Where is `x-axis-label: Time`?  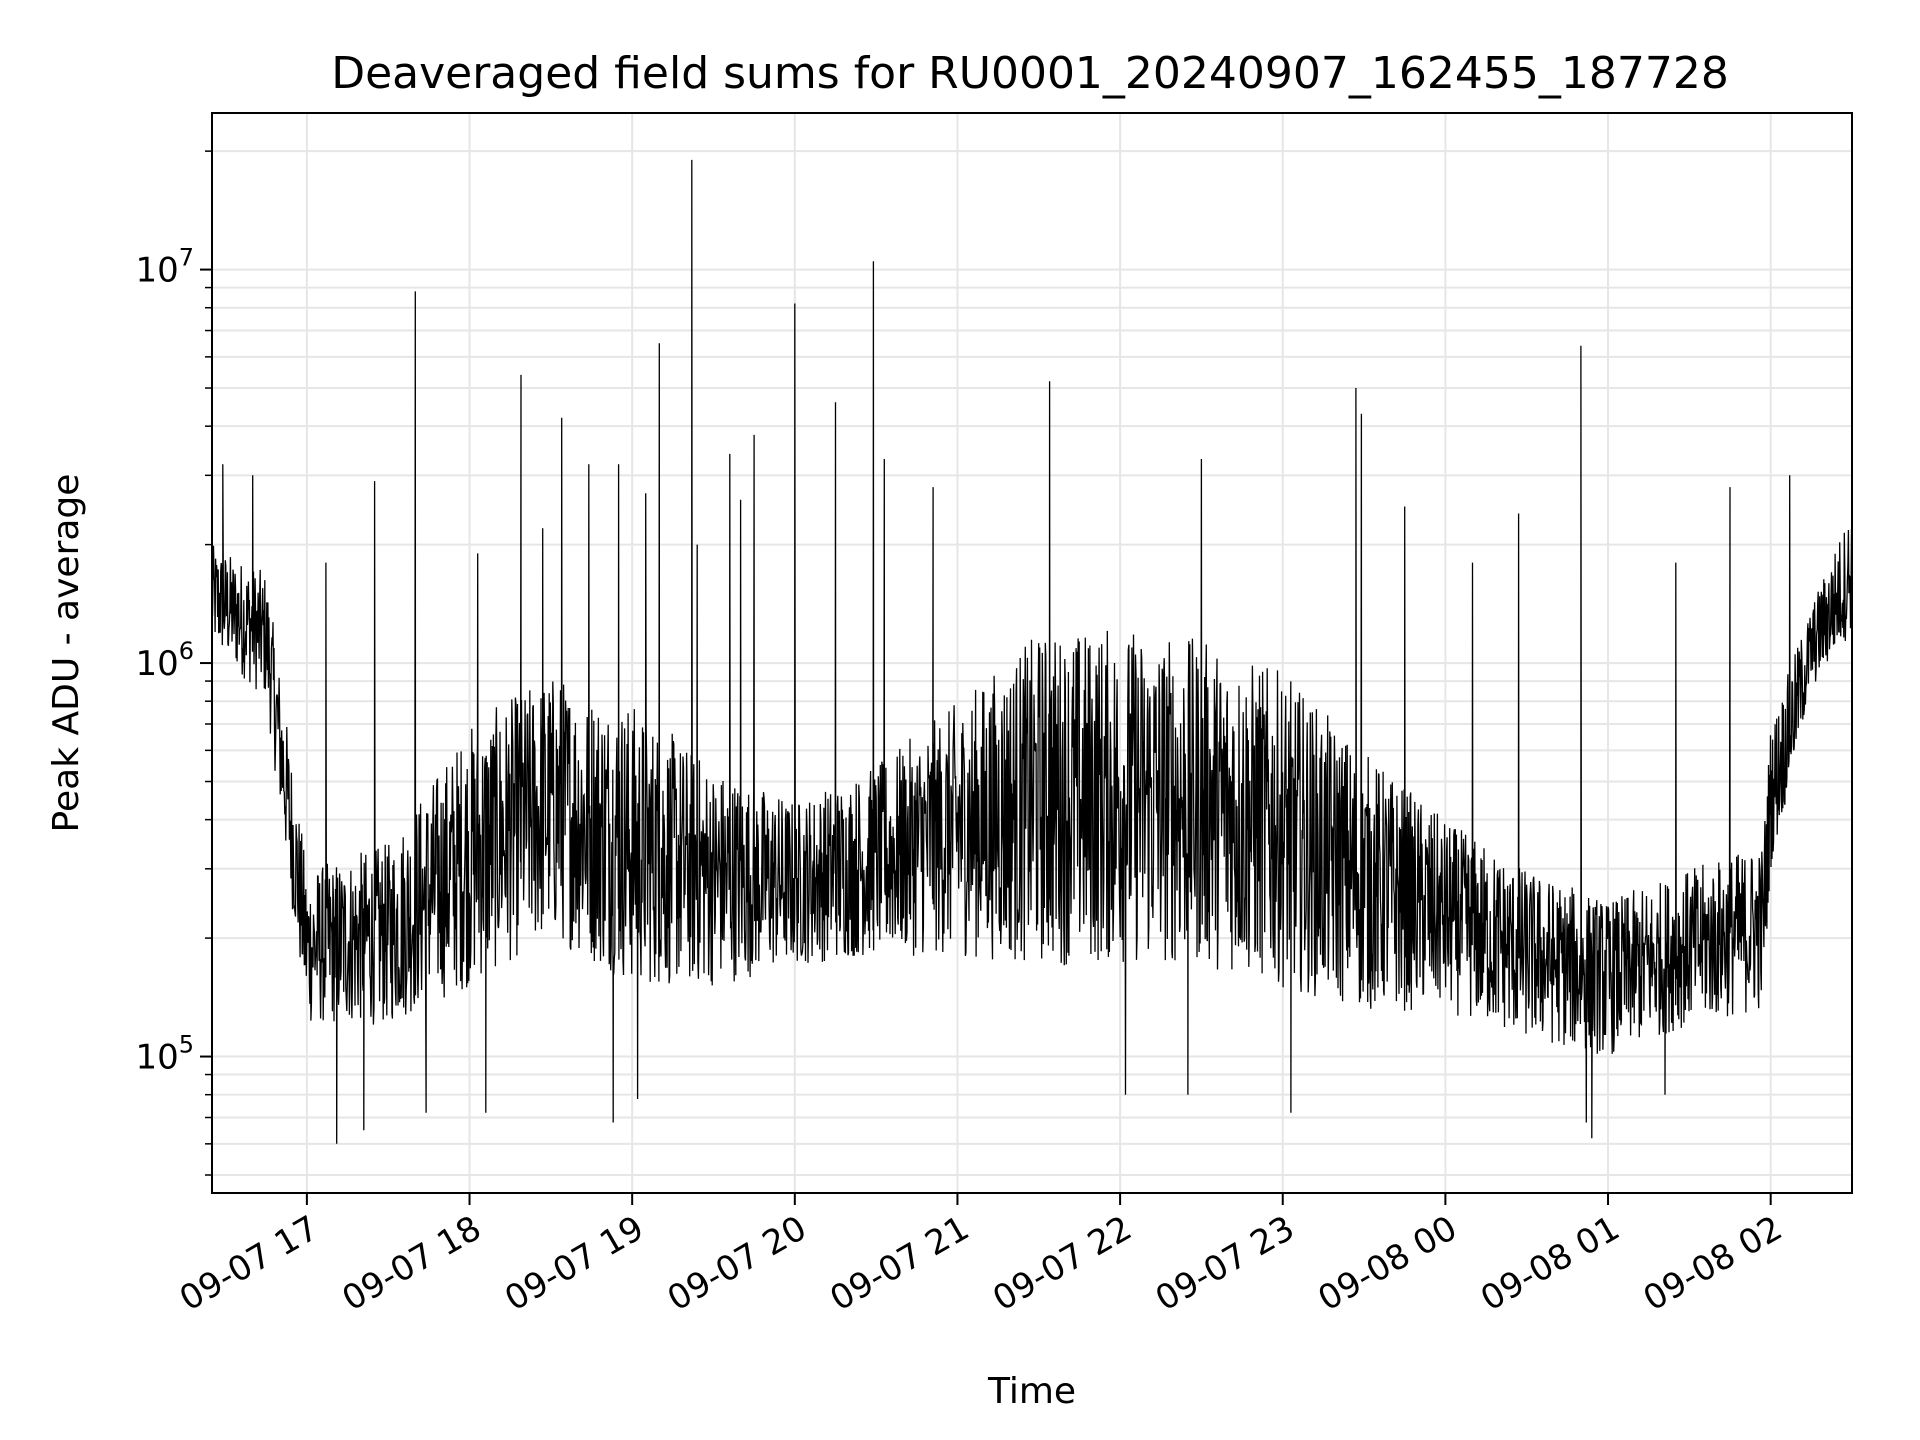 x-axis-label: Time is located at coordinates (1031, 1391).